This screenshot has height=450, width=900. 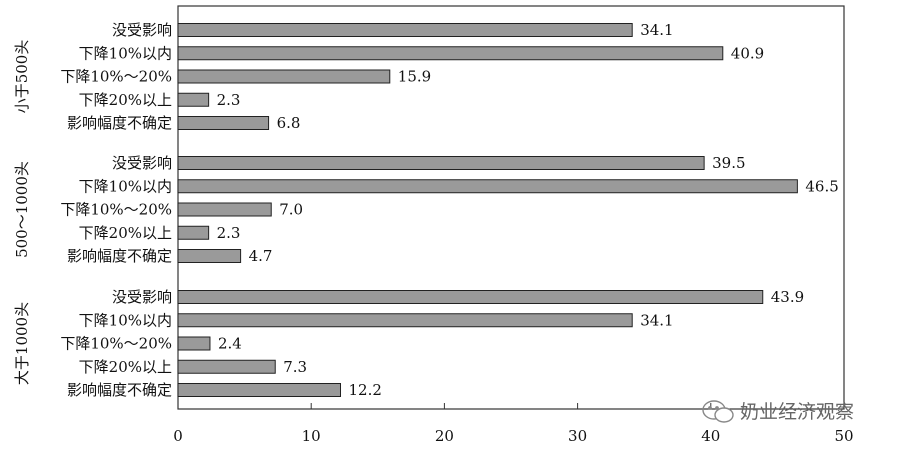 What do you see at coordinates (577, 436) in the screenshot?
I see `x-tick-label: 30` at bounding box center [577, 436].